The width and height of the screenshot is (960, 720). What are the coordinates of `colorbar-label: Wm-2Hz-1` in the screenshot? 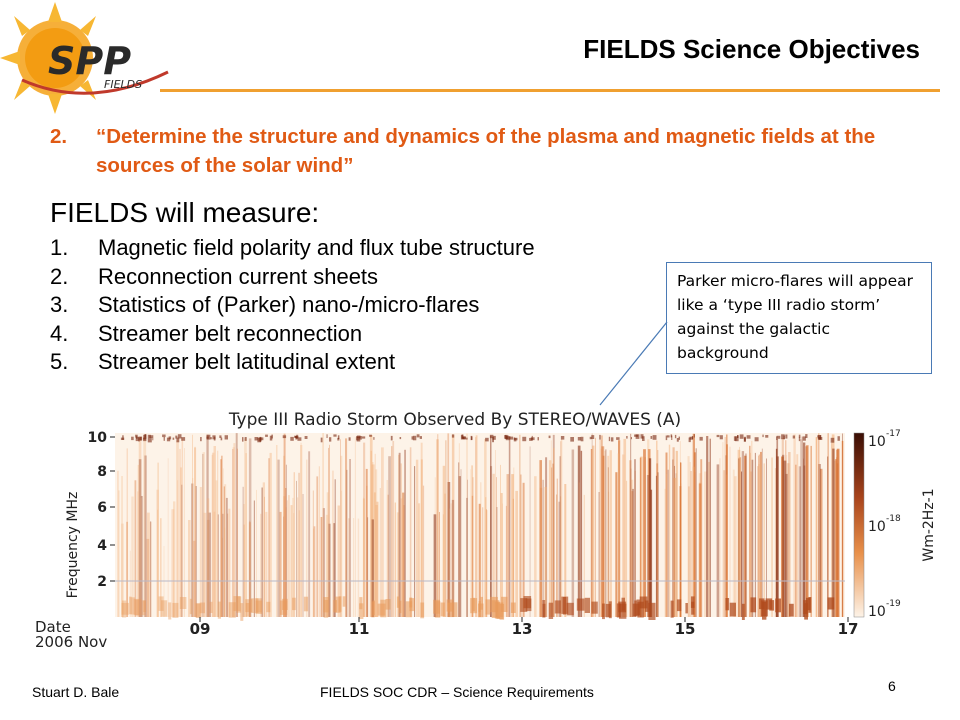 It's located at (929, 524).